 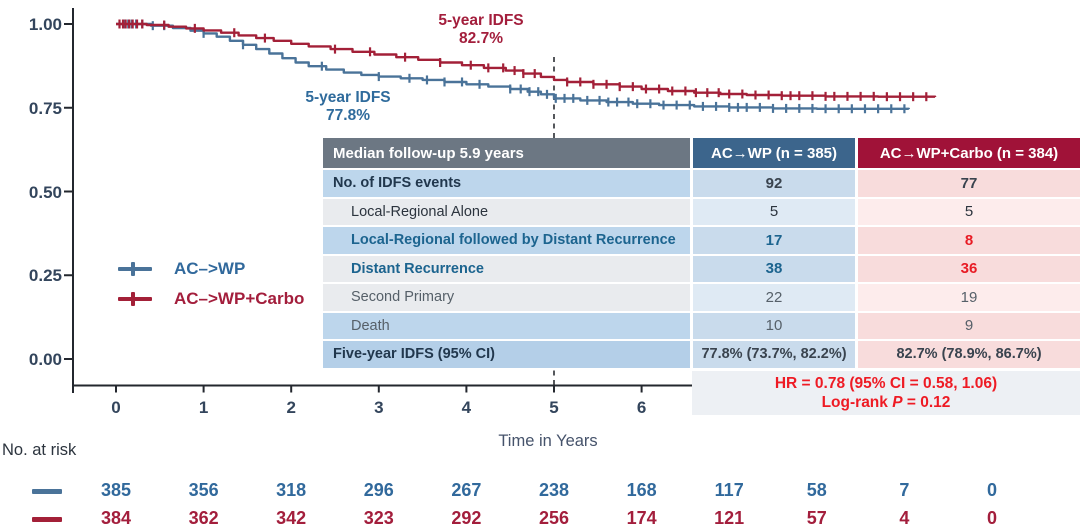 I want to click on risk-count-wp: 267, so click(x=466, y=490).